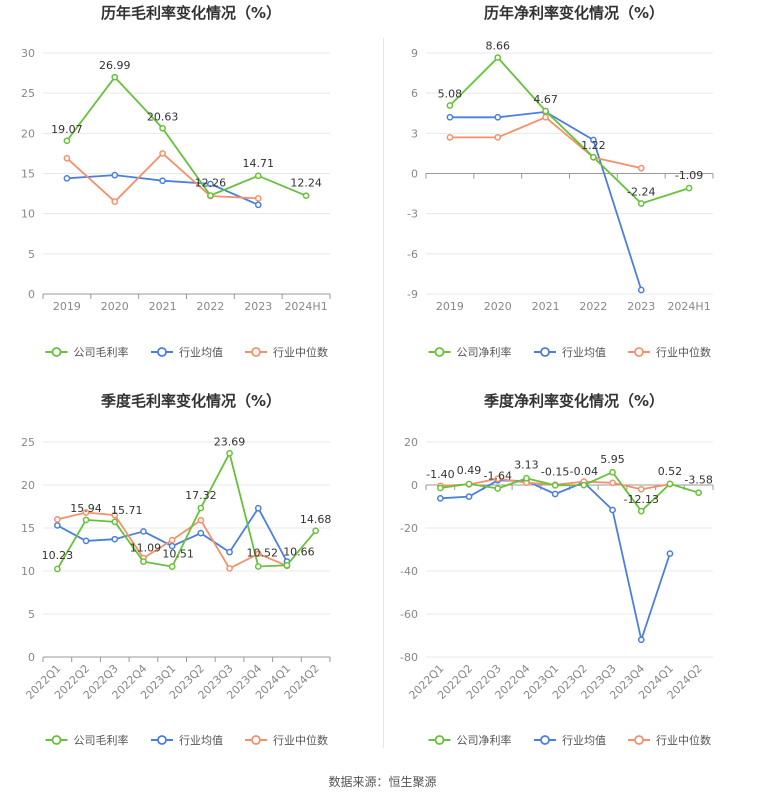 This screenshot has width=765, height=801. What do you see at coordinates (546, 200) in the screenshot?
I see `series-line-avg` at bounding box center [546, 200].